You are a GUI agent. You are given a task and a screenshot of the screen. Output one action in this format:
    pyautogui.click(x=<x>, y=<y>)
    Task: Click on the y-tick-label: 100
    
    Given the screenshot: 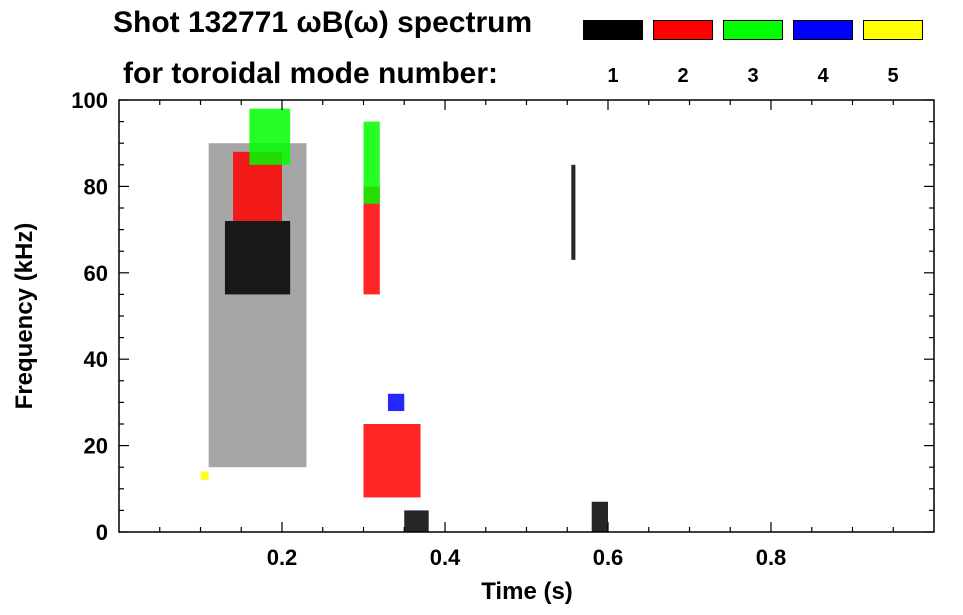 What is the action you would take?
    pyautogui.click(x=89, y=100)
    